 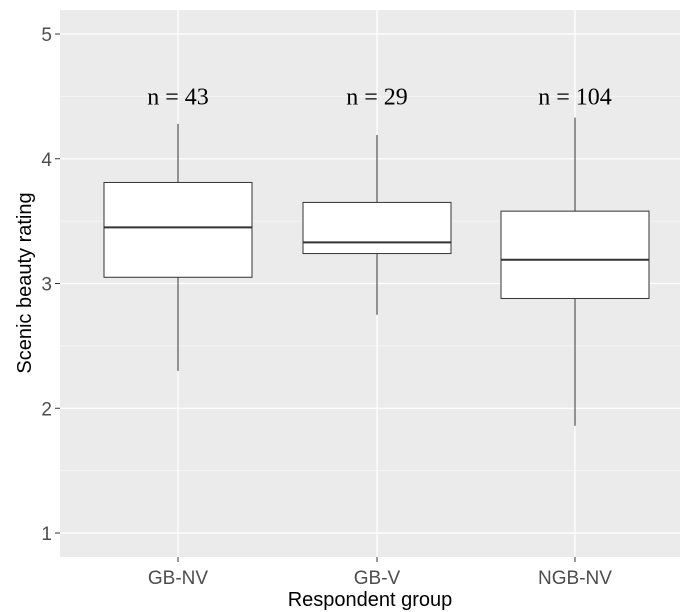 I want to click on box-gb-v, so click(x=377, y=225).